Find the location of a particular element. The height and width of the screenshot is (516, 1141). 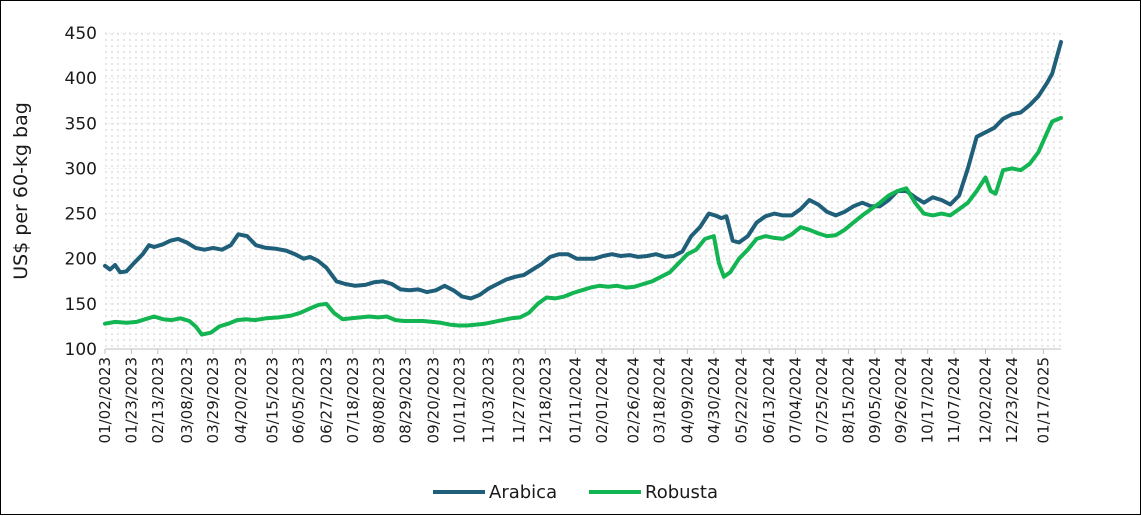

x-tick-label: 03/18/2024 is located at coordinates (660, 400).